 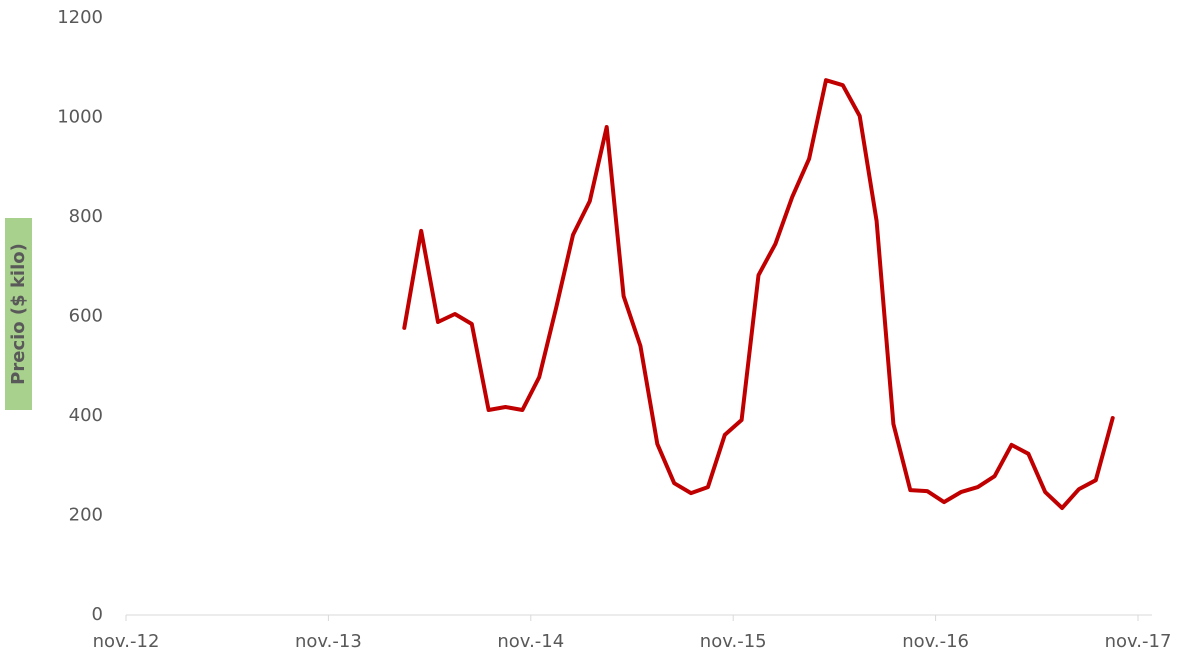 What do you see at coordinates (733, 641) in the screenshot?
I see `x-tick-label: nov.-15` at bounding box center [733, 641].